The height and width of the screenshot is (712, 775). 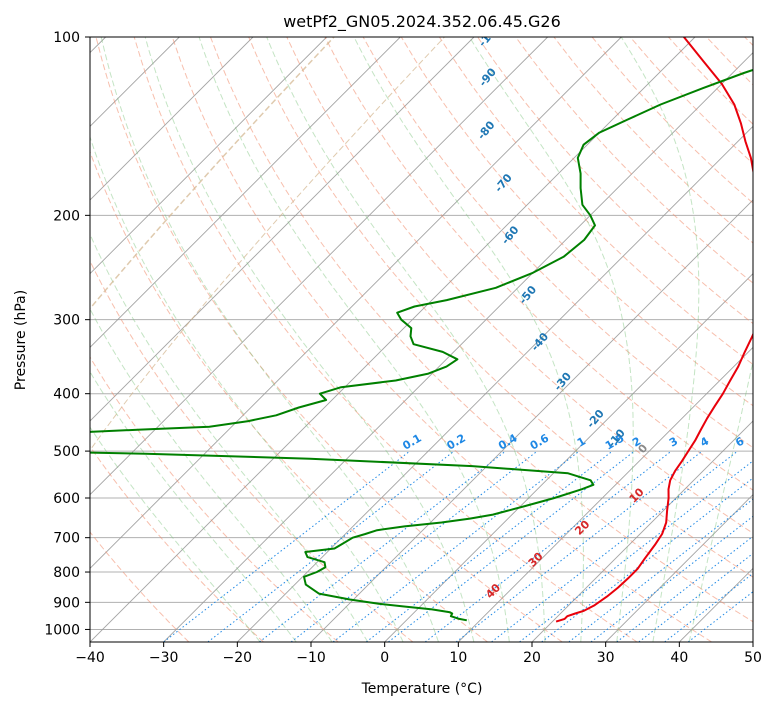 I want to click on y-tick-label: 800, so click(x=66, y=573).